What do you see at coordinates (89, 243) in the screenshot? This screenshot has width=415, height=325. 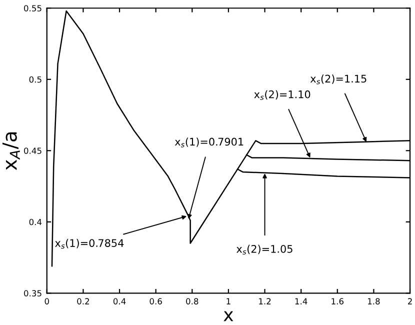 I see `annotation: x$_{s}$(1)=0.7854` at bounding box center [89, 243].